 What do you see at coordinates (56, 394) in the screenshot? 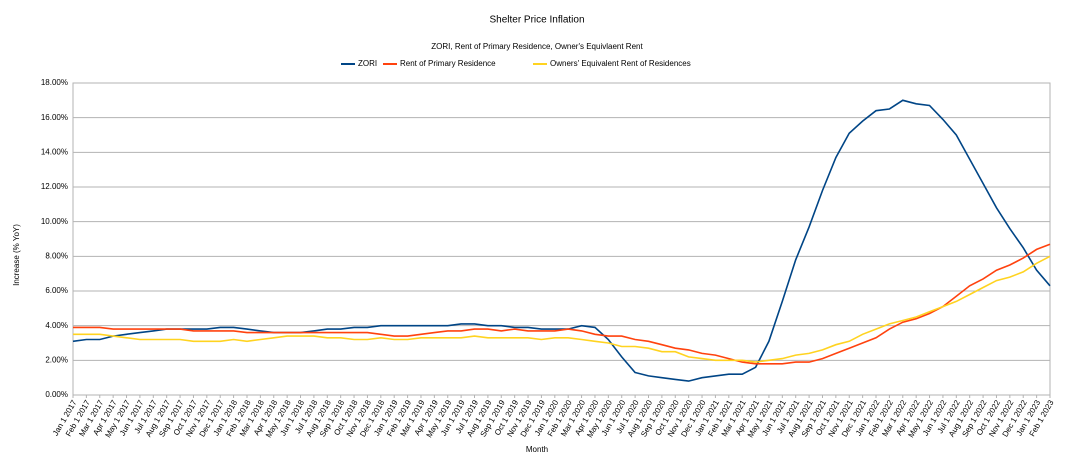
I see `y-tick-label: 0.00%` at bounding box center [56, 394].